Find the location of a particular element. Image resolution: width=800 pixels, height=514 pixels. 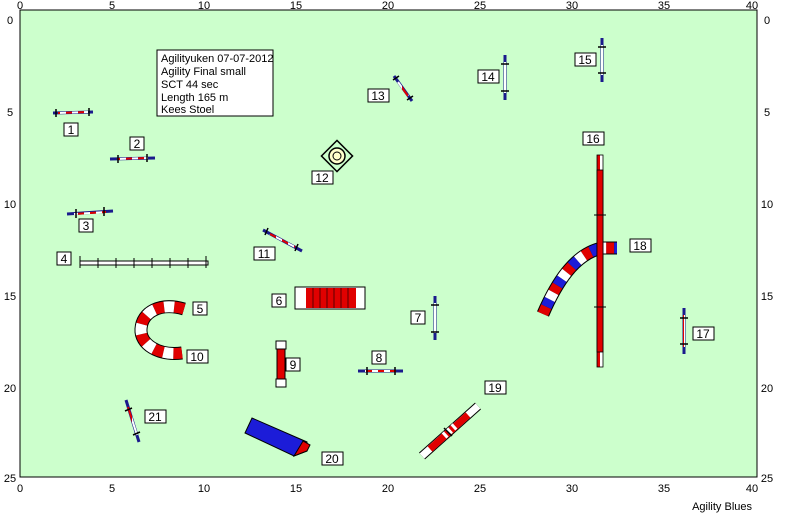

svg-text: 21 is located at coordinates (155, 417).